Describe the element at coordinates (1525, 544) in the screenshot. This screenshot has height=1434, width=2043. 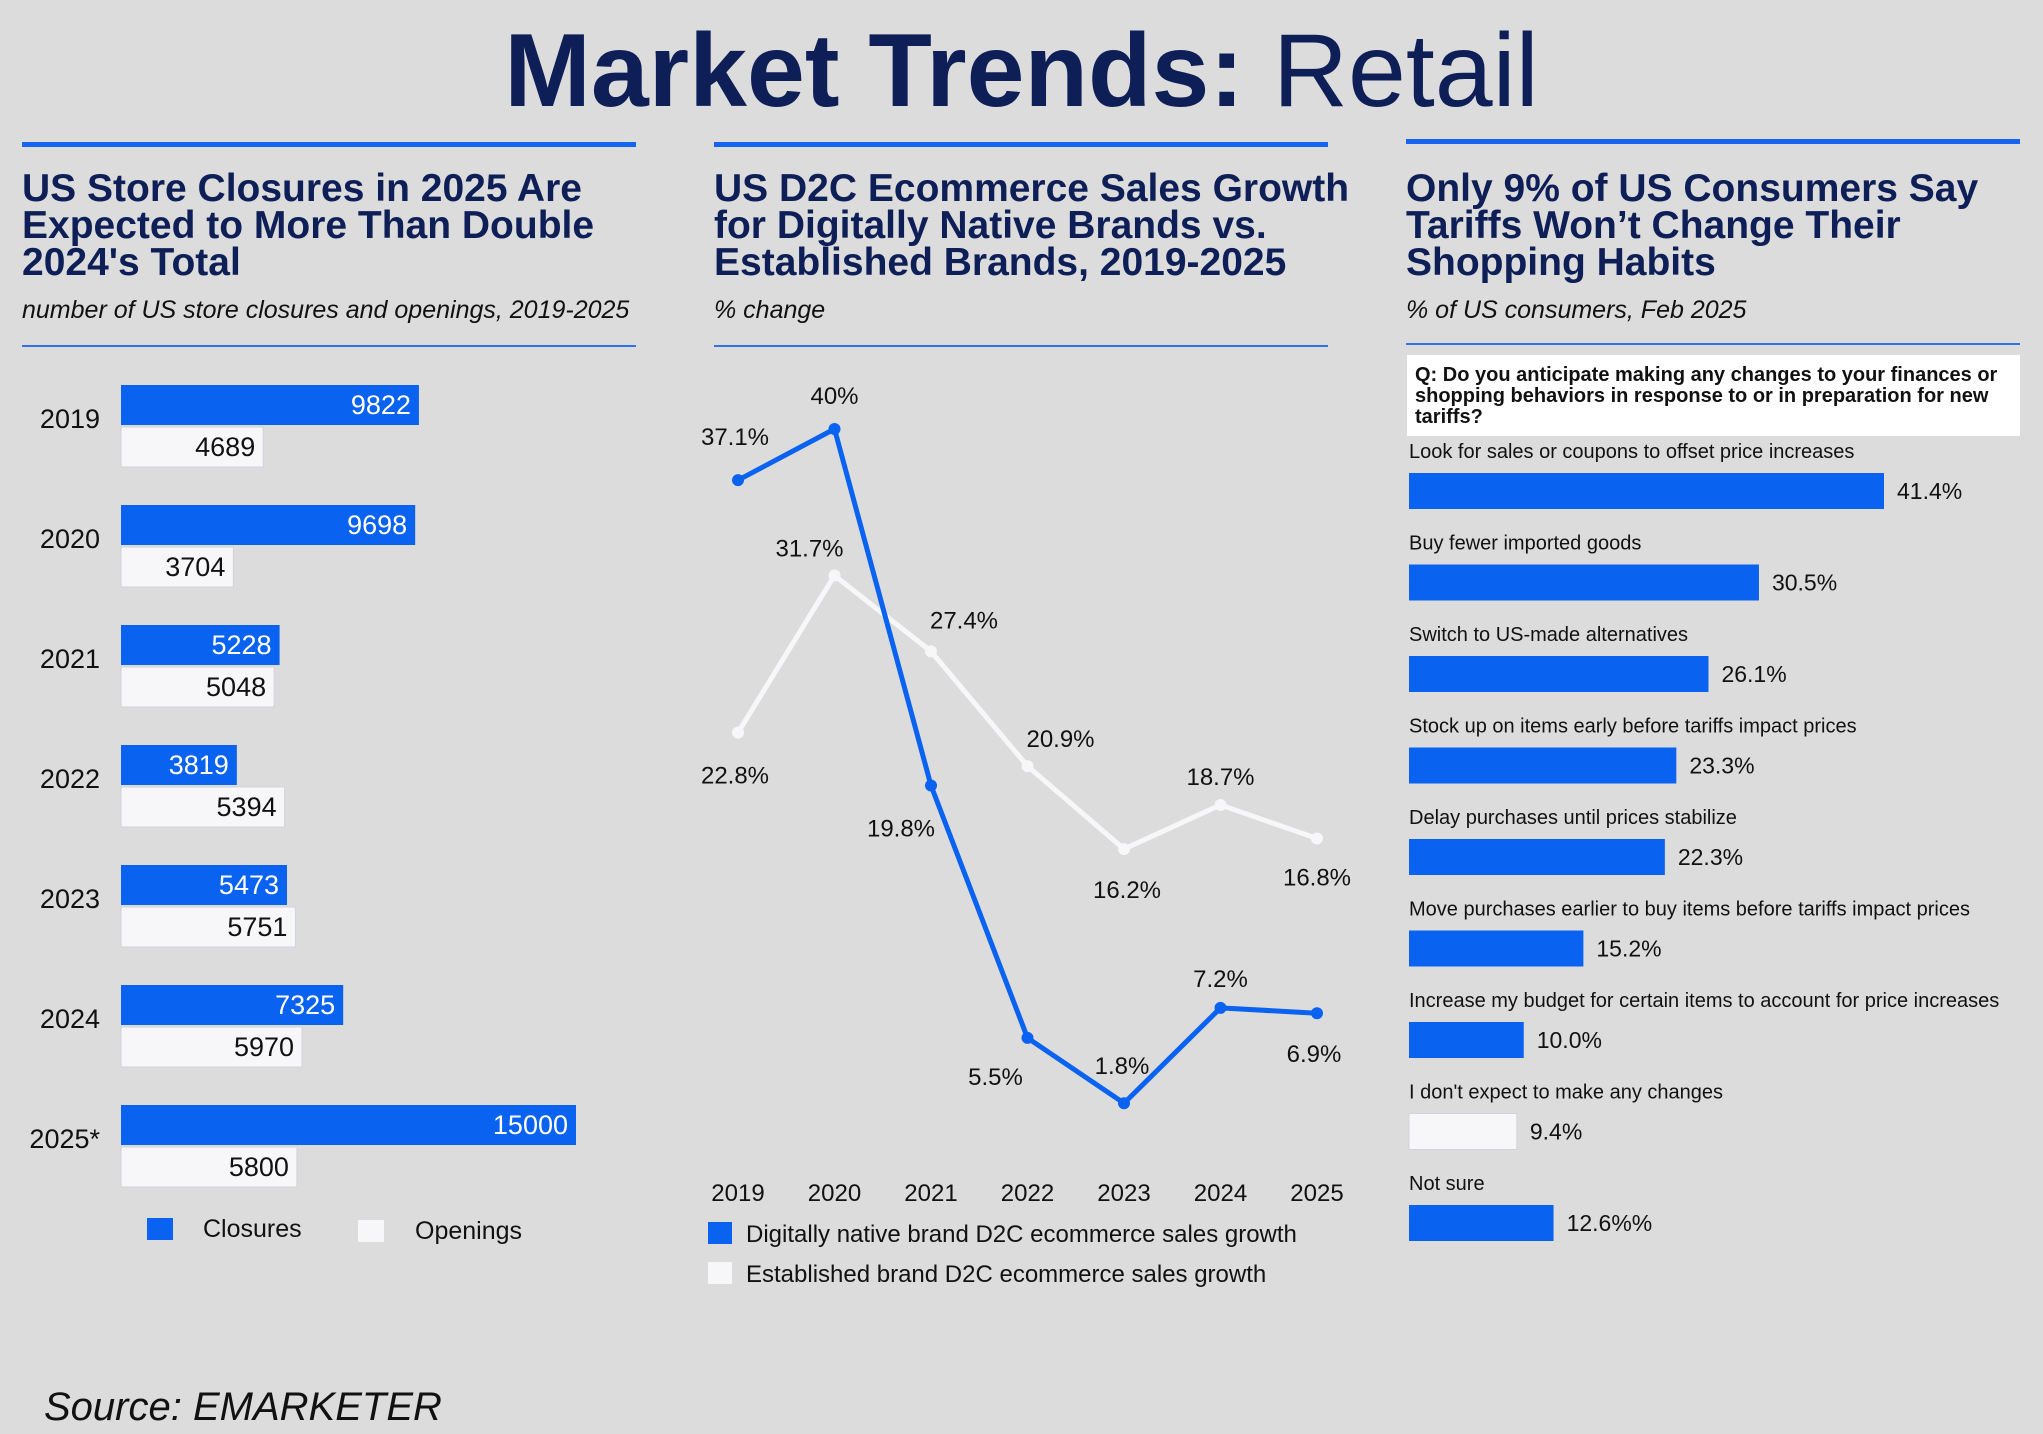
I see `response-label: Buy fewer imported goods` at that location.